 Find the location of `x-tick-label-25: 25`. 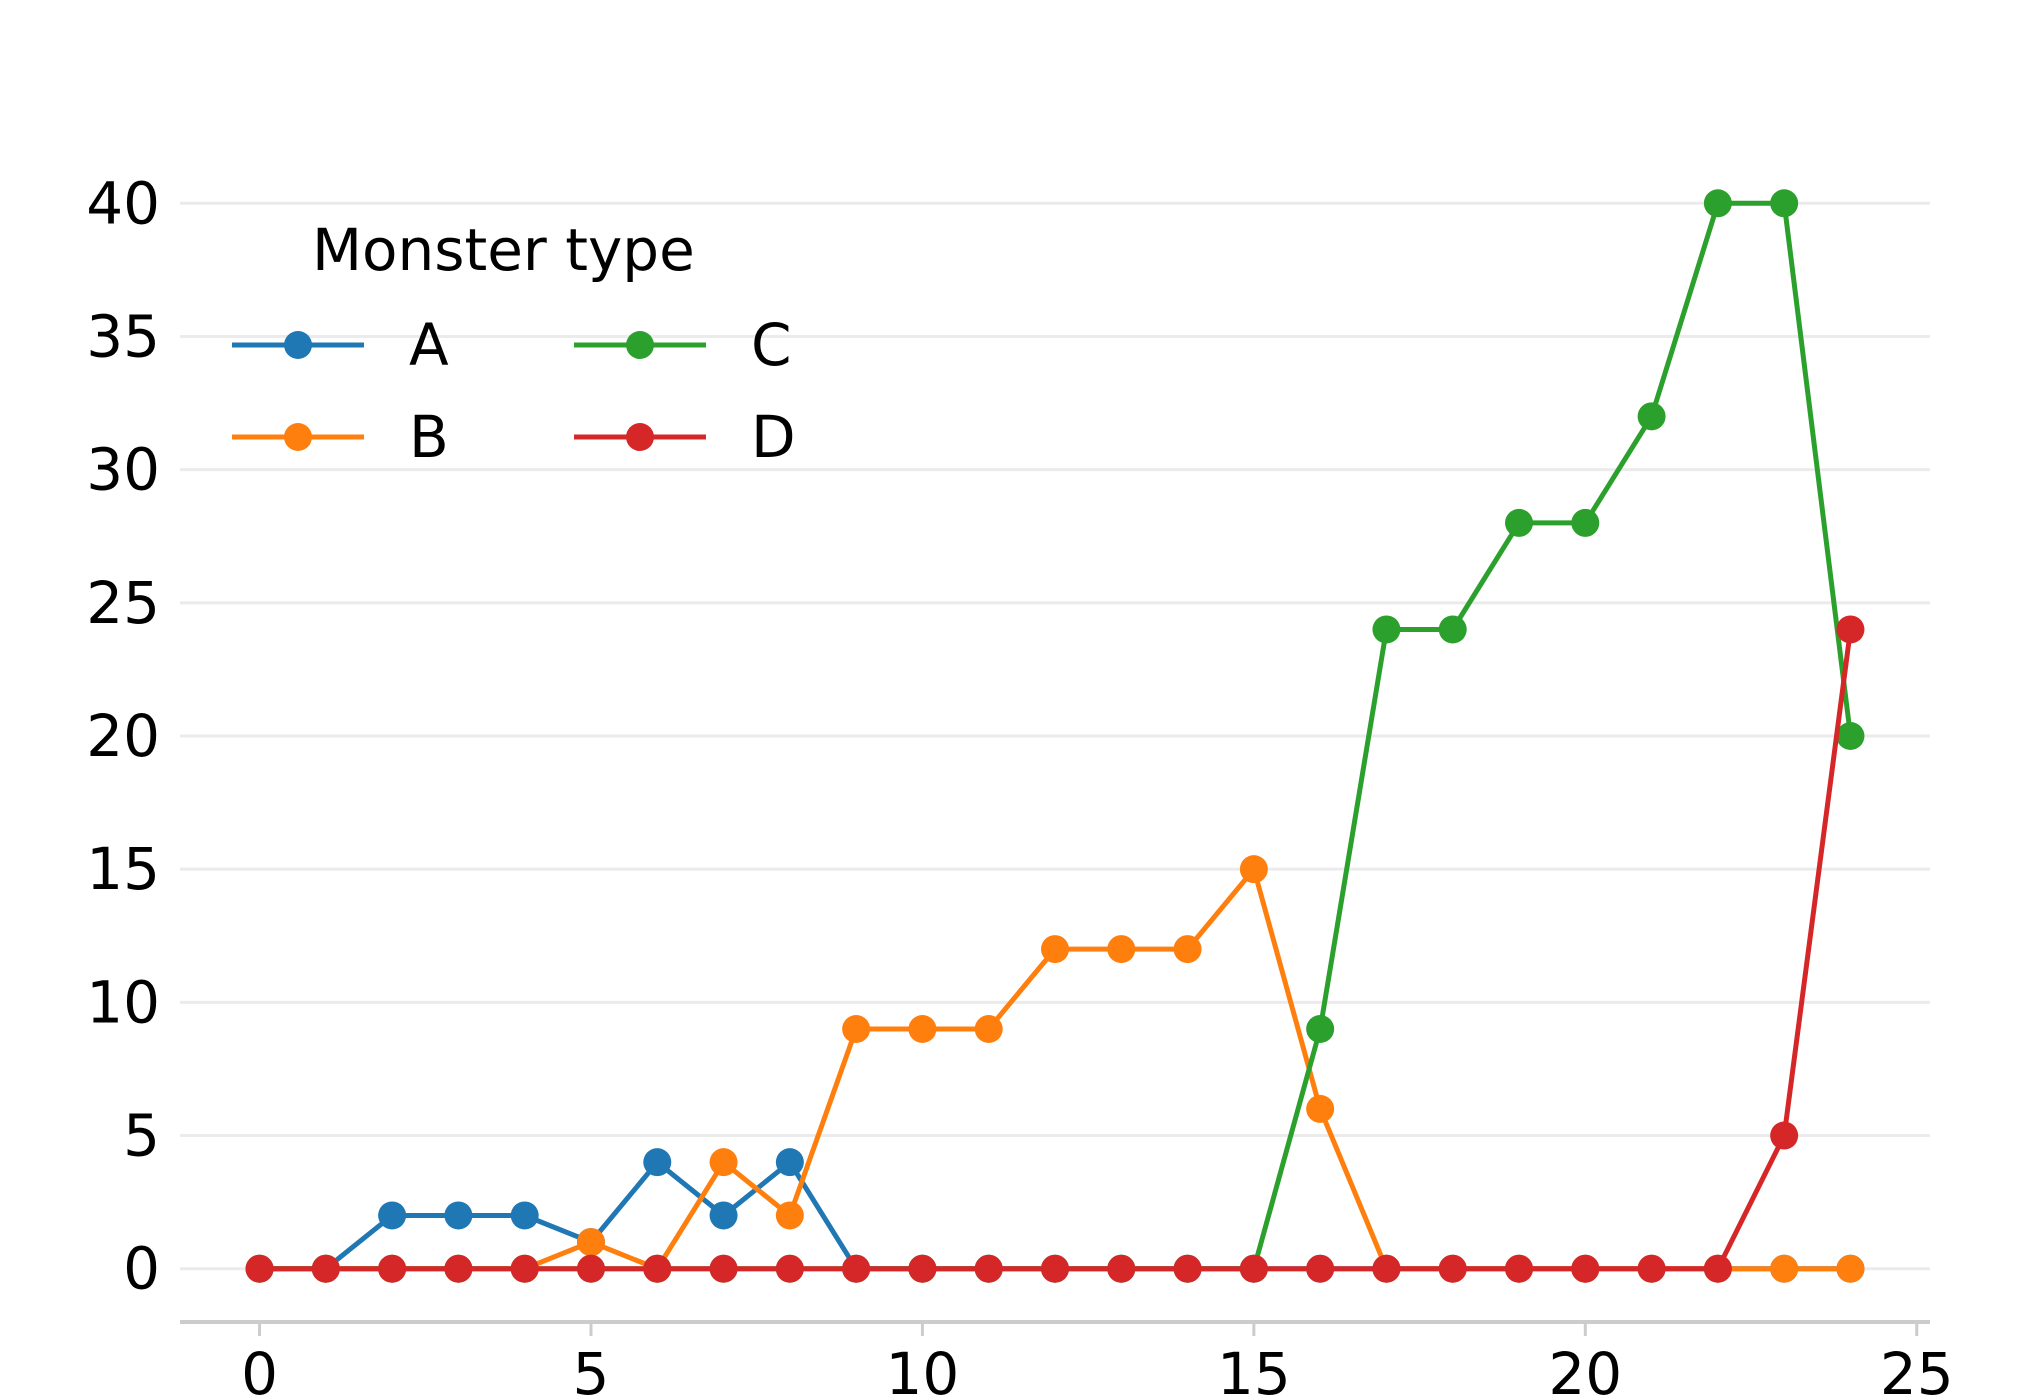

x-tick-label-25: 25 is located at coordinates (1917, 1370).